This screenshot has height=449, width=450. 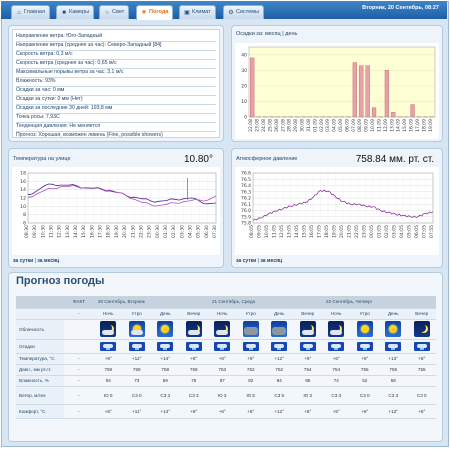 What do you see at coordinates (393, 395) in the screenshot?
I see `forecast-value-cell: С3 3` at bounding box center [393, 395].